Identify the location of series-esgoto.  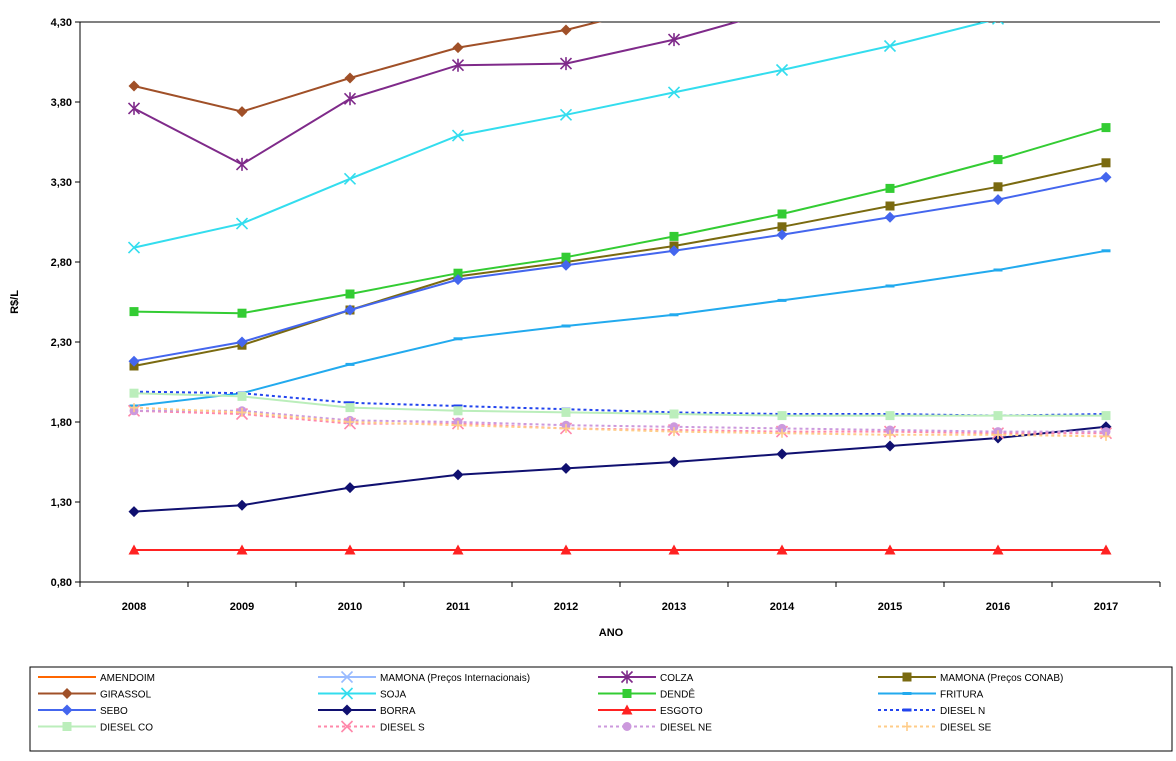
(620, 549).